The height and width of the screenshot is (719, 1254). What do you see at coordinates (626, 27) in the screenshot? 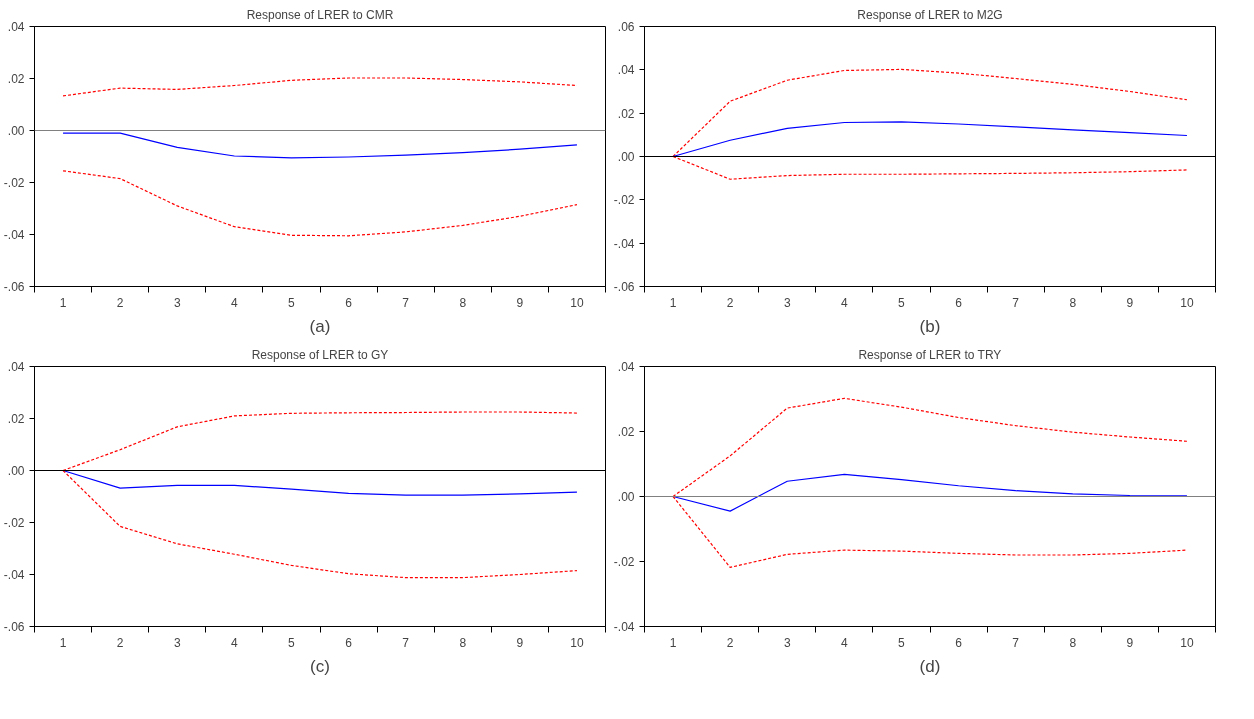
I see `y-tick-label: .06` at bounding box center [626, 27].